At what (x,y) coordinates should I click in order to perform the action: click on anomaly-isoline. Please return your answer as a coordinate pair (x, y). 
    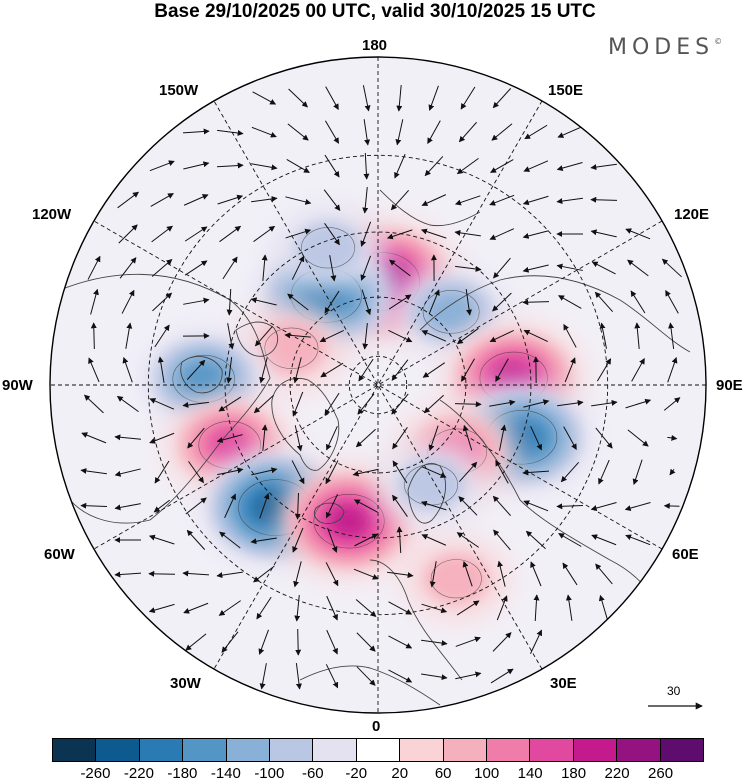
    Looking at the image, I should click on (328, 248).